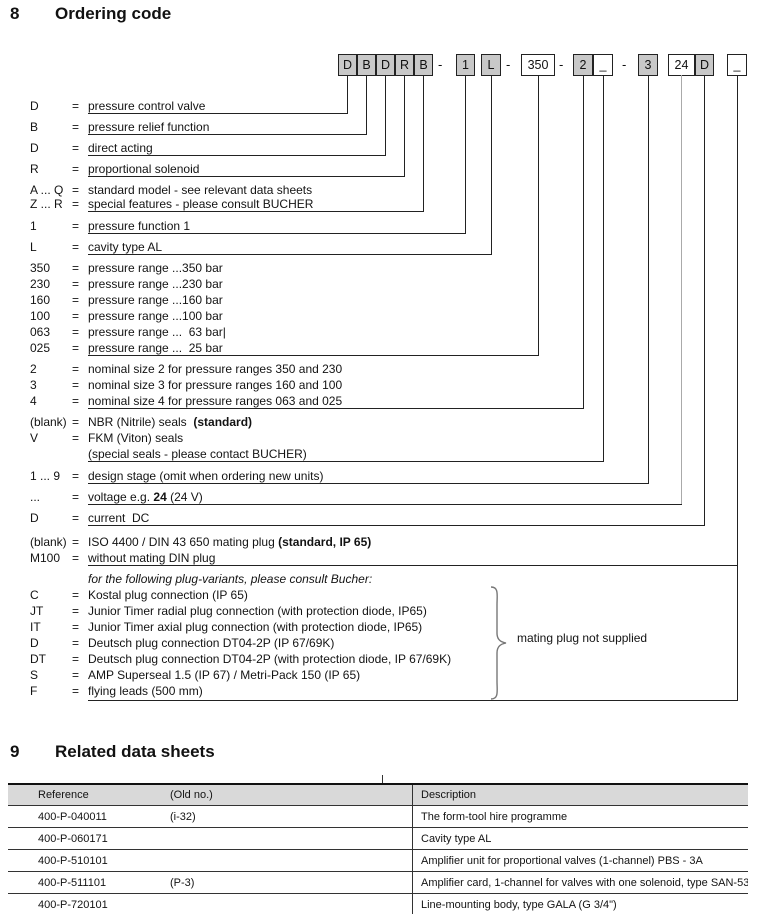 This screenshot has height=914, width=759. What do you see at coordinates (325, 542) in the screenshot?
I see `legend-text-bold: (standard, IP 65)` at bounding box center [325, 542].